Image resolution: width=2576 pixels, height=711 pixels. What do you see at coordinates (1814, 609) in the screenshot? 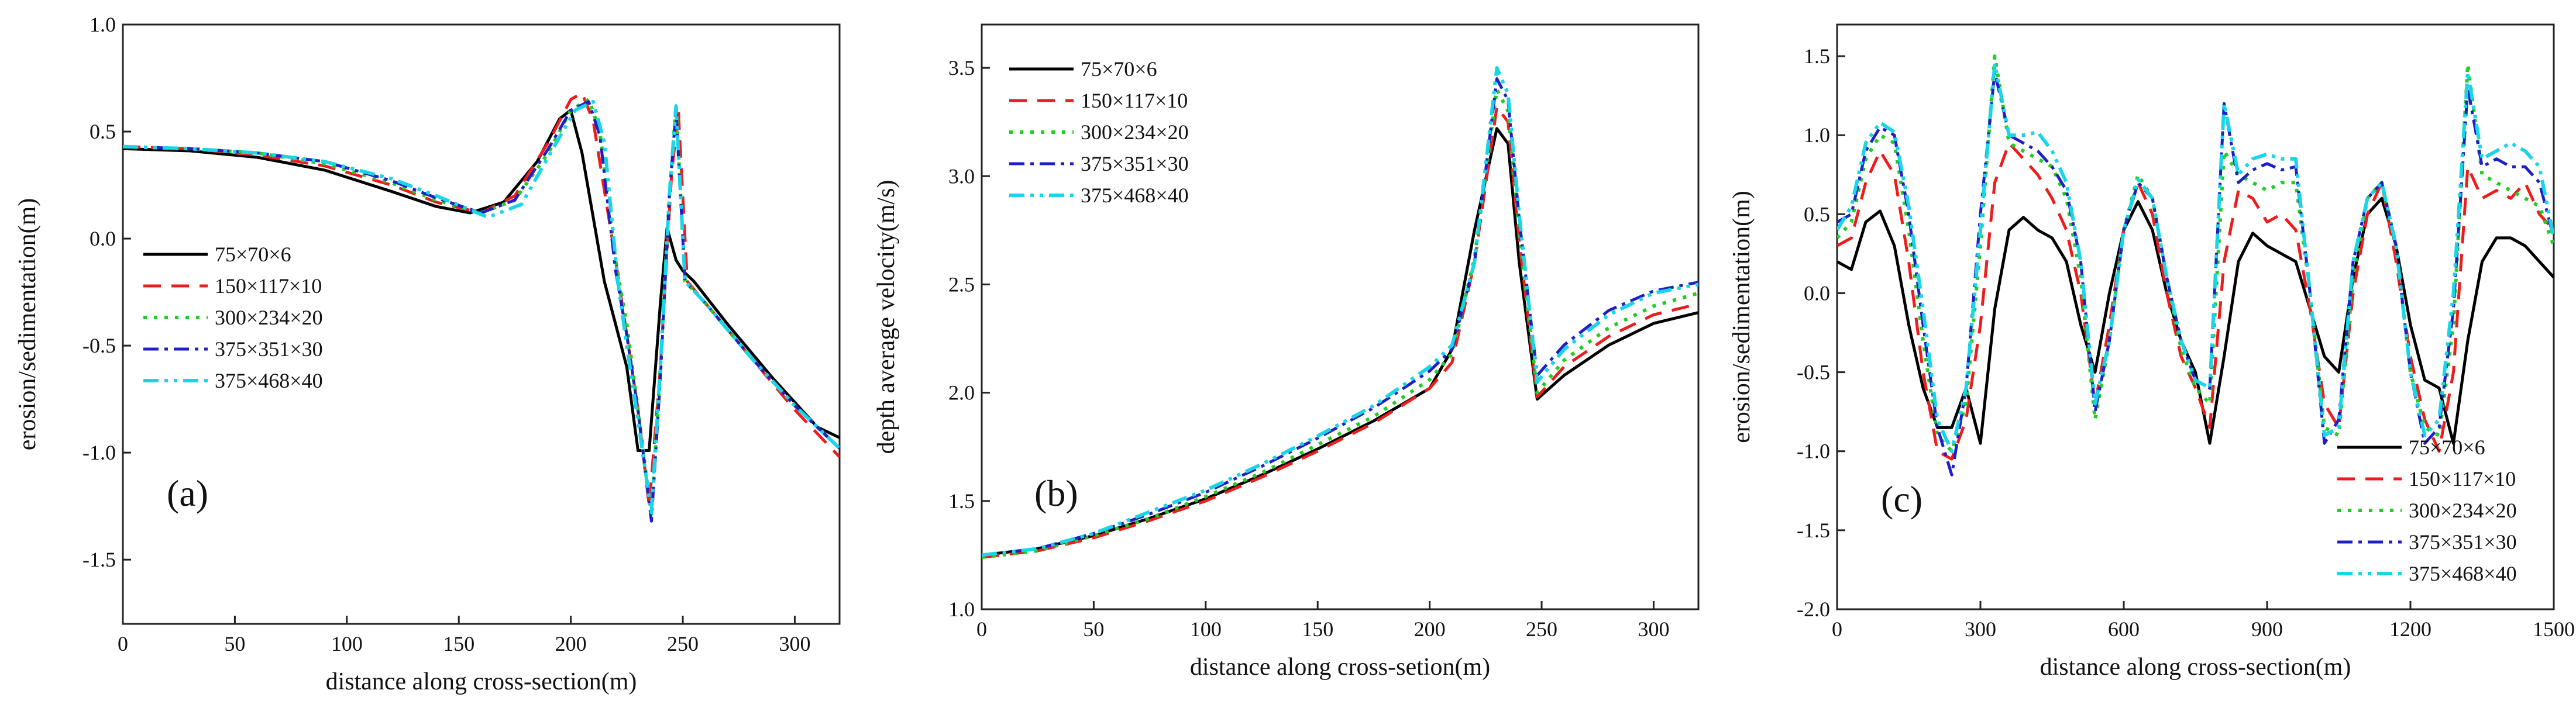
I see `y-tick-label: -2.0` at bounding box center [1814, 609].